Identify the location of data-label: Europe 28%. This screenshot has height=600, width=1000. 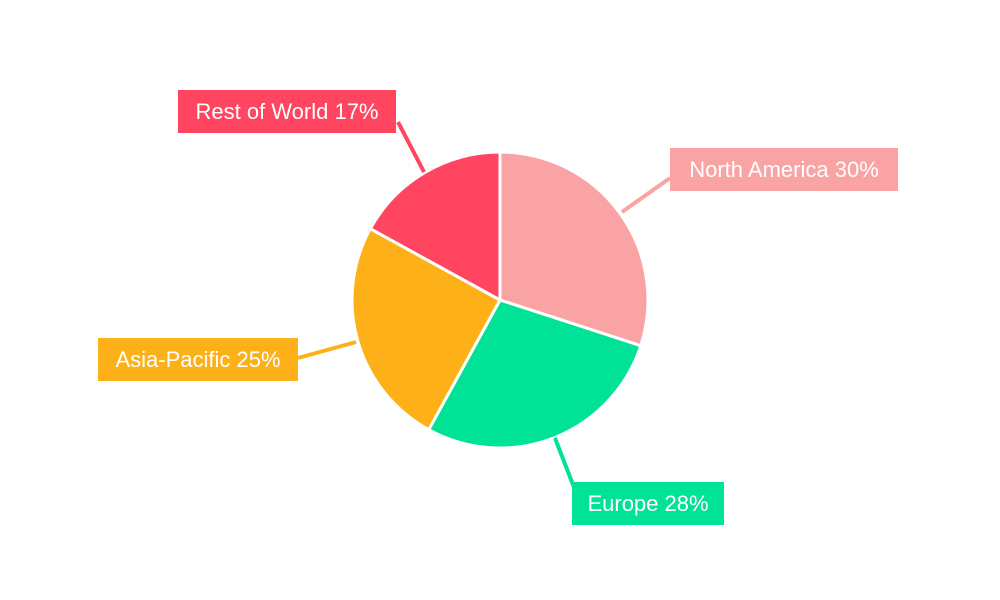
(647, 503).